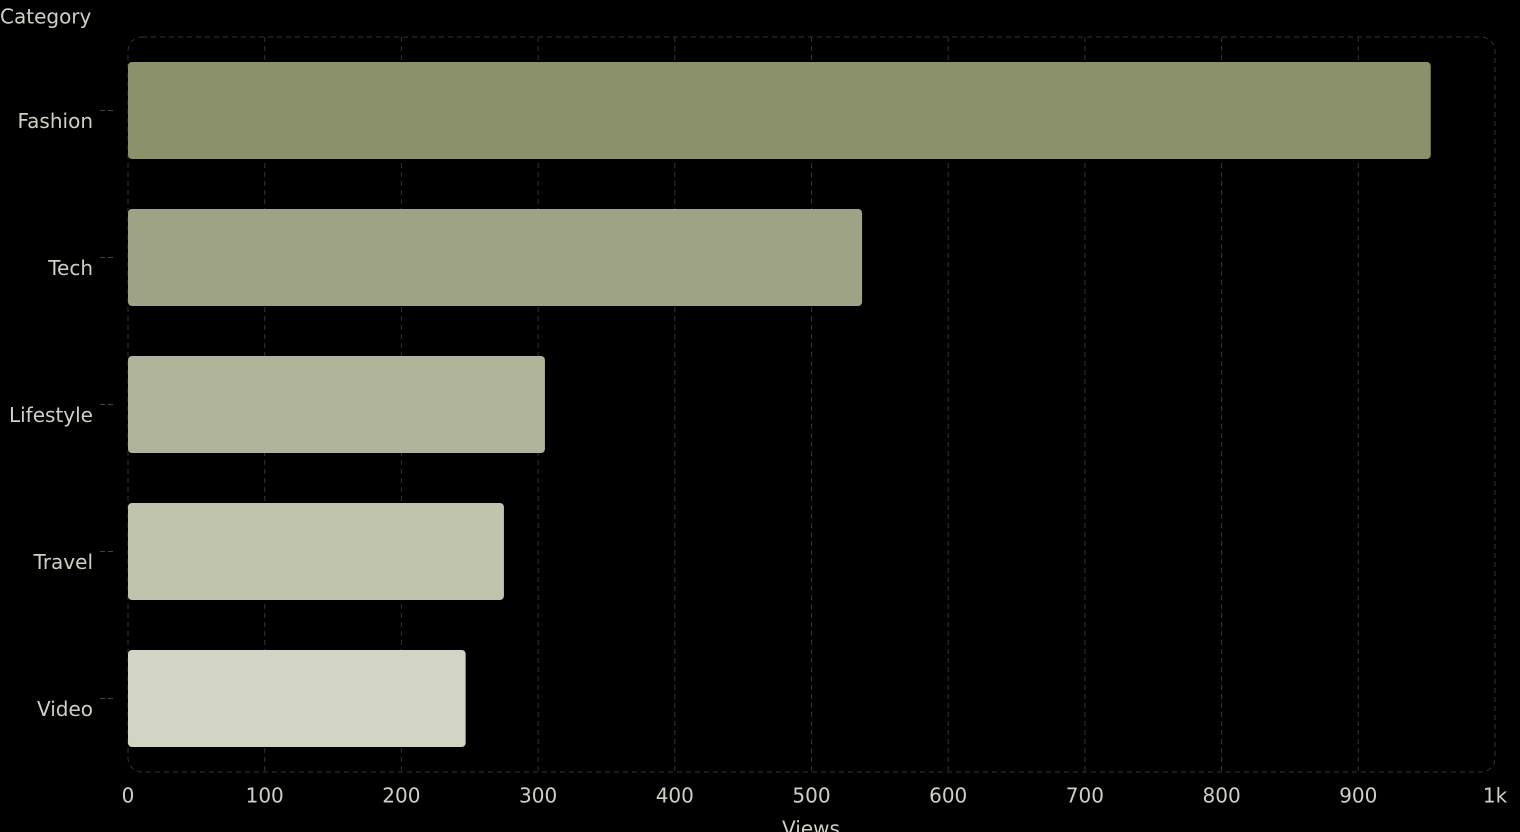 This screenshot has height=832, width=1520. What do you see at coordinates (265, 796) in the screenshot?
I see `x-tick-label: 100` at bounding box center [265, 796].